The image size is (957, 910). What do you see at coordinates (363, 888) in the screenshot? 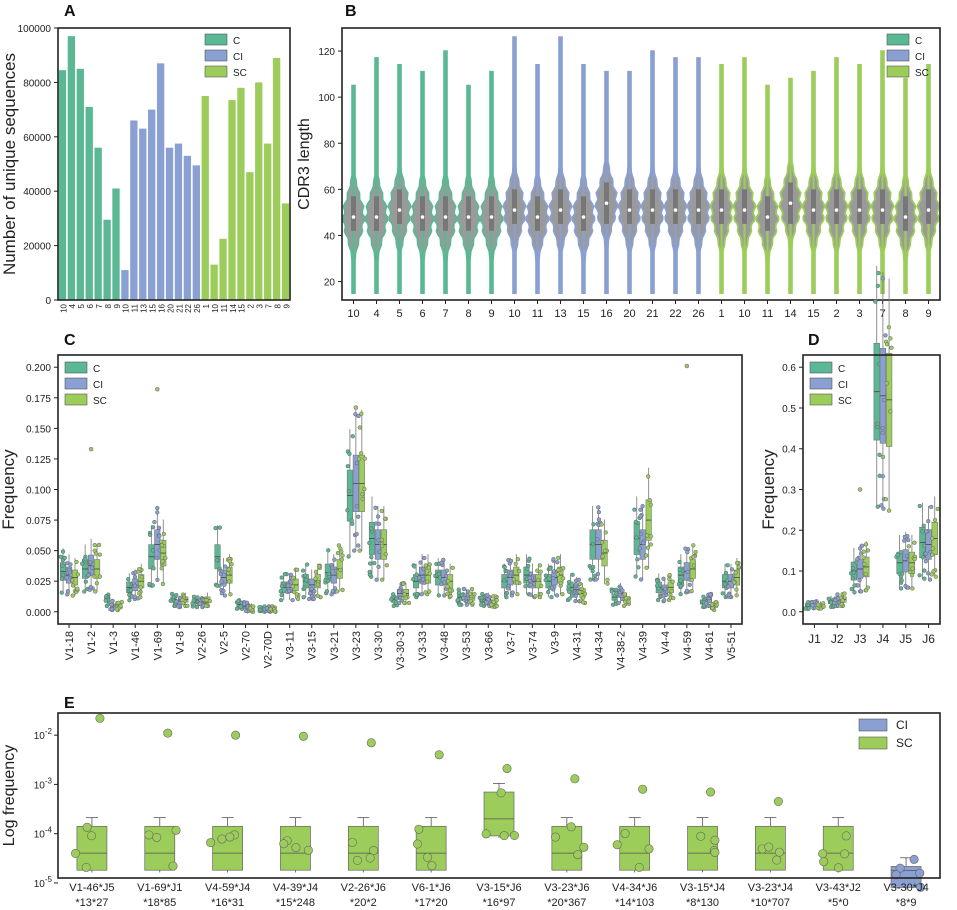
I see `x-tick-label: V2-26*J6` at bounding box center [363, 888].